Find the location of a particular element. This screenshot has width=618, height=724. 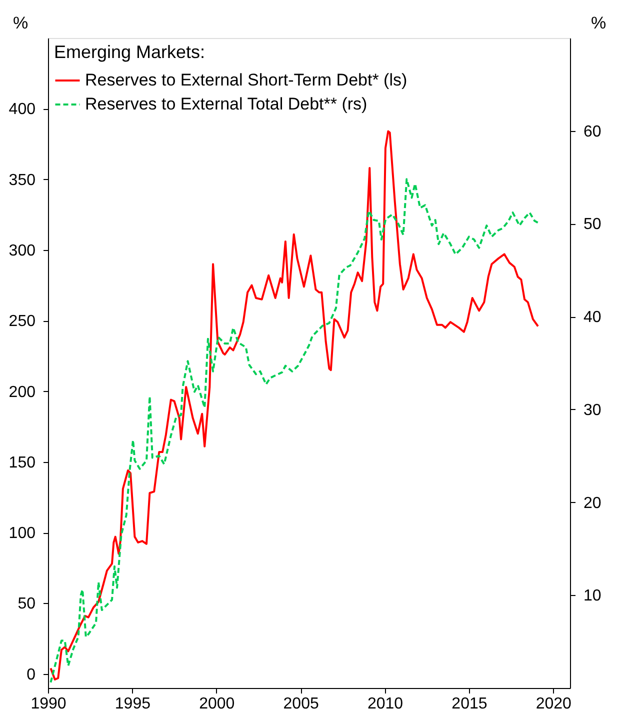

y2-tick-label: 20 is located at coordinates (593, 503).